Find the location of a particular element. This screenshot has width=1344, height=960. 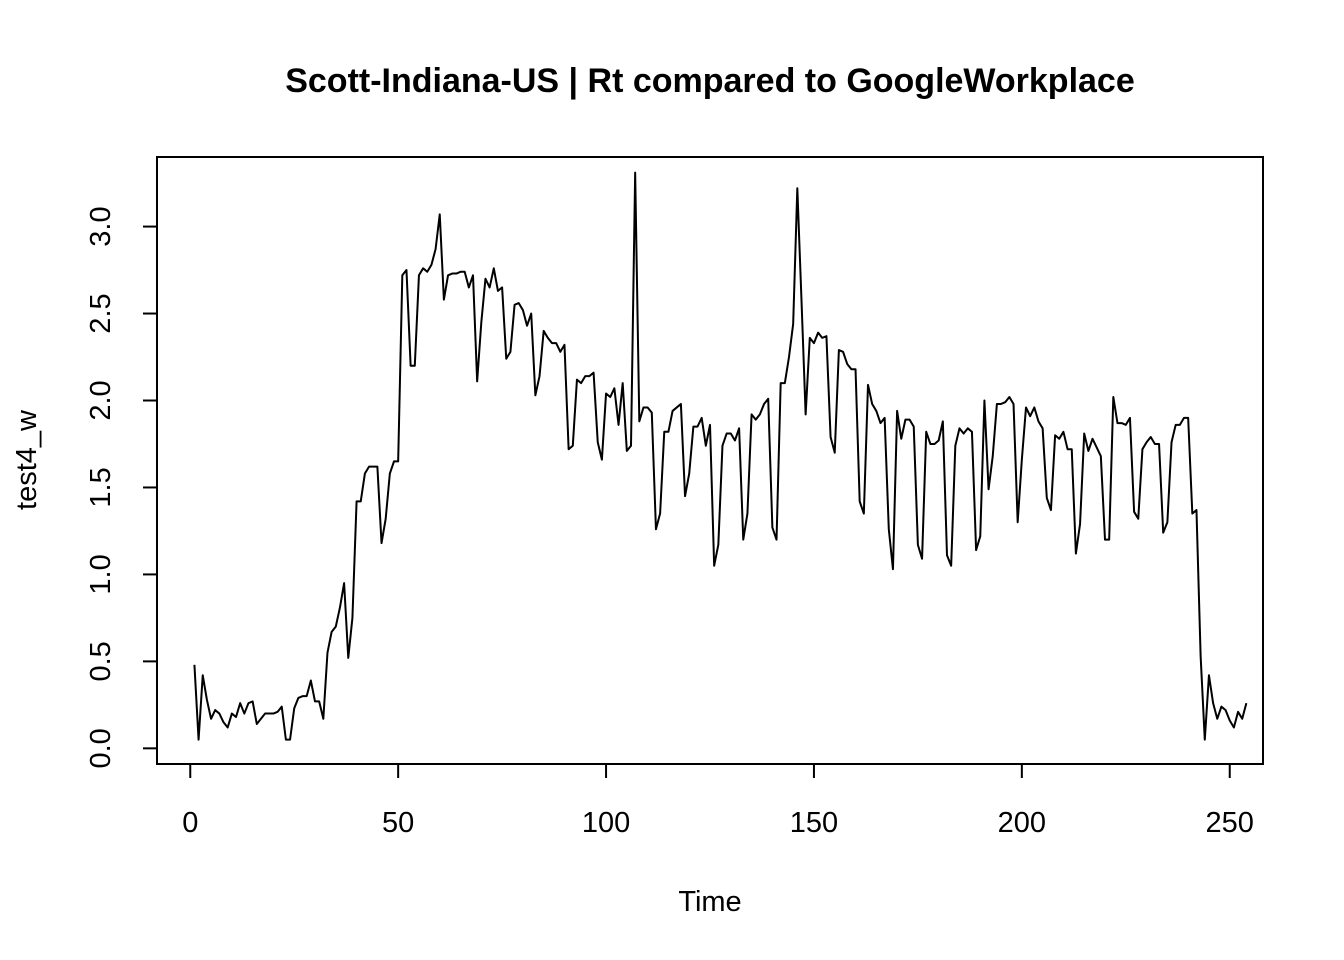

y-tick-label: 0.5 is located at coordinates (101, 661).